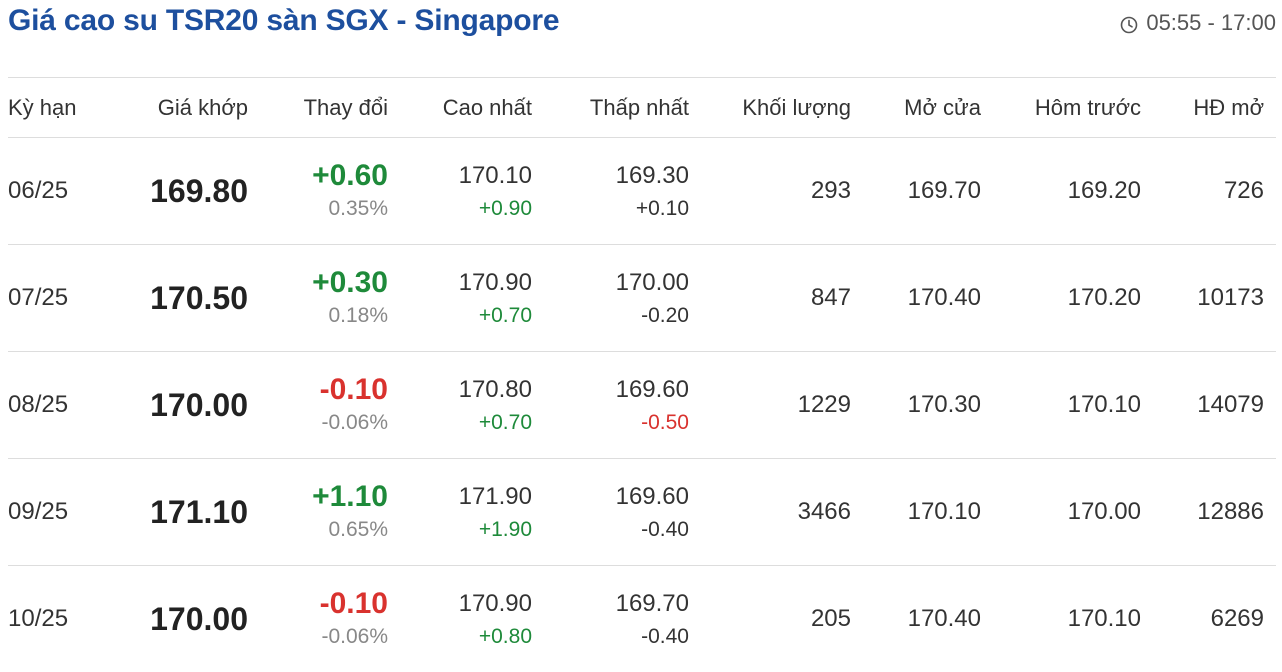 The image size is (1282, 672). Describe the element at coordinates (284, 20) in the screenshot. I see `page-title: Giá cao su TSR20 sàn SGX - Singapore` at that location.